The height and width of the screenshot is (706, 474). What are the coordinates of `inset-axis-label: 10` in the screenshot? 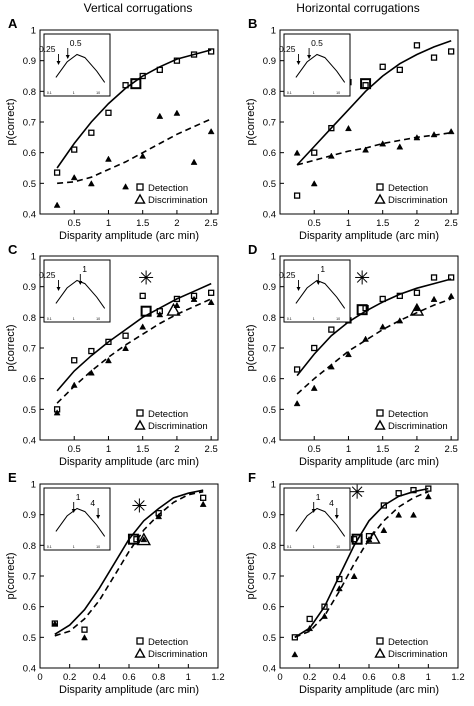 It's located at (338, 93).